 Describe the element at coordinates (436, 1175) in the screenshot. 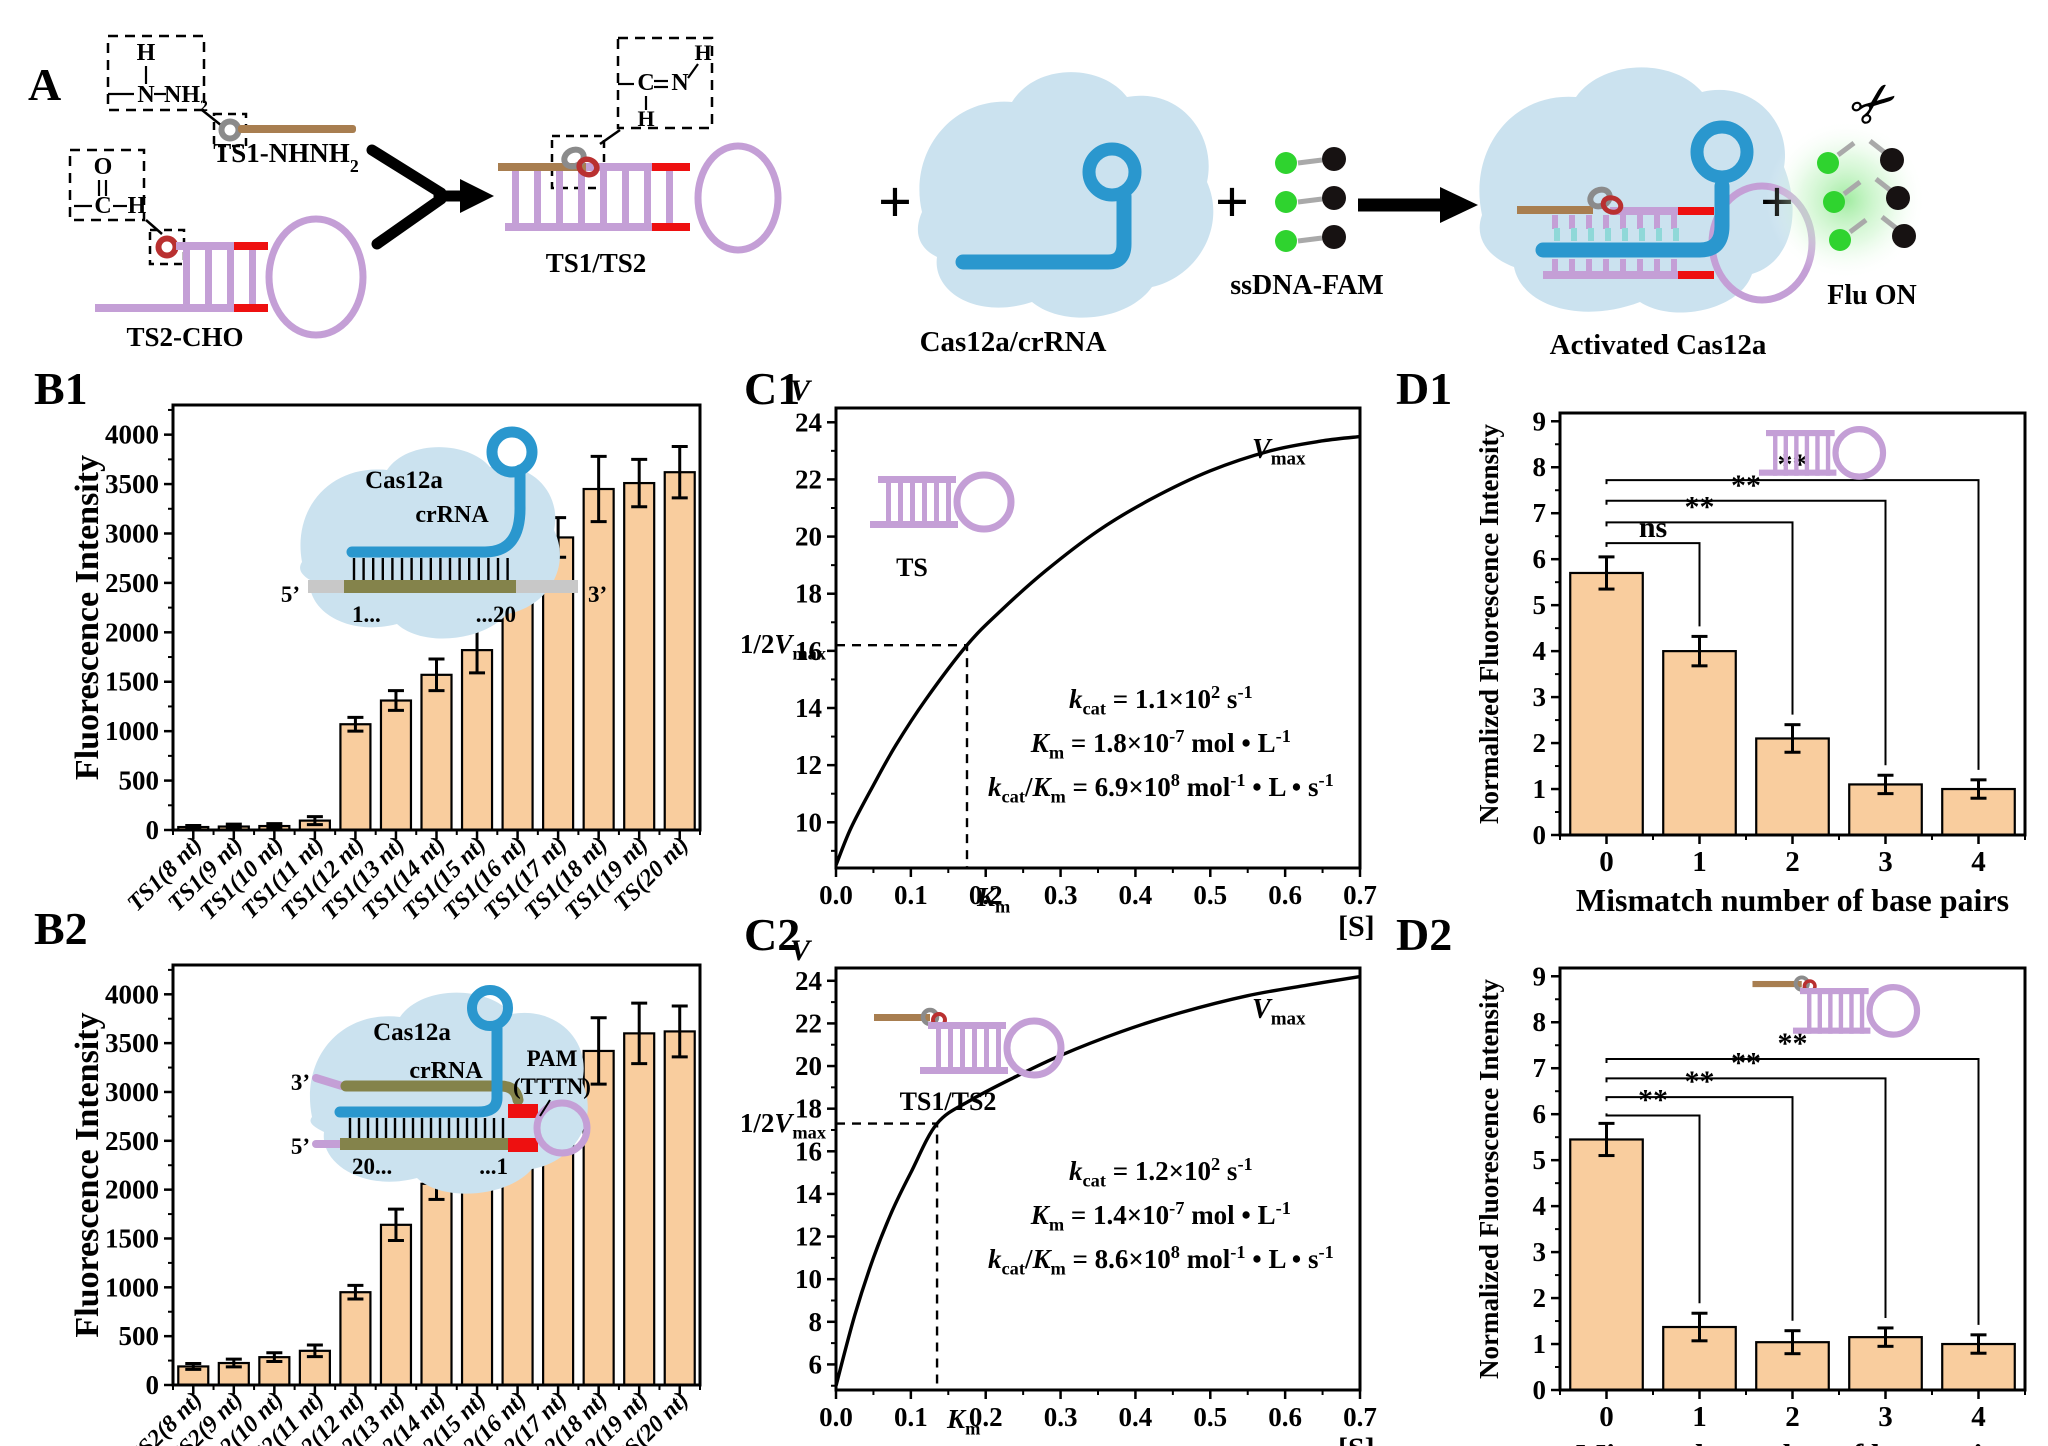

I see `plot-frame` at that location.